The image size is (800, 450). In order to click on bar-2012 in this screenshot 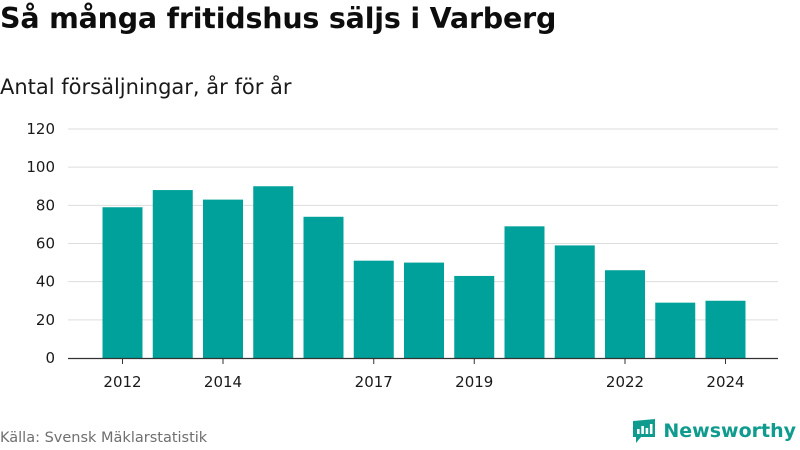, I will do `click(122, 282)`.